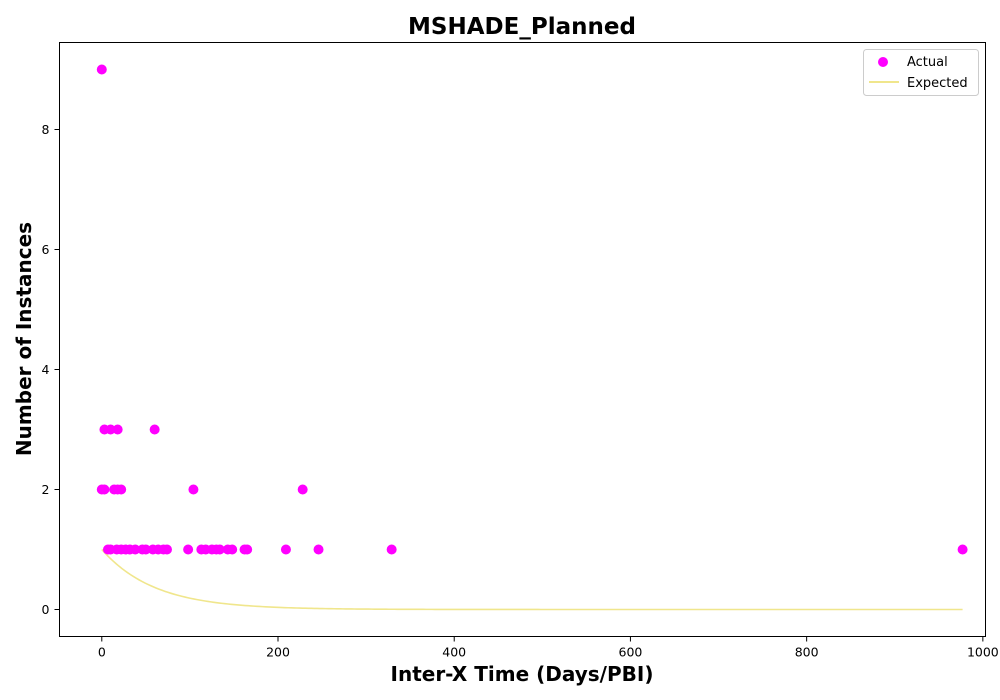 This screenshot has height=700, width=1000. I want to click on legend-box, so click(921, 72).